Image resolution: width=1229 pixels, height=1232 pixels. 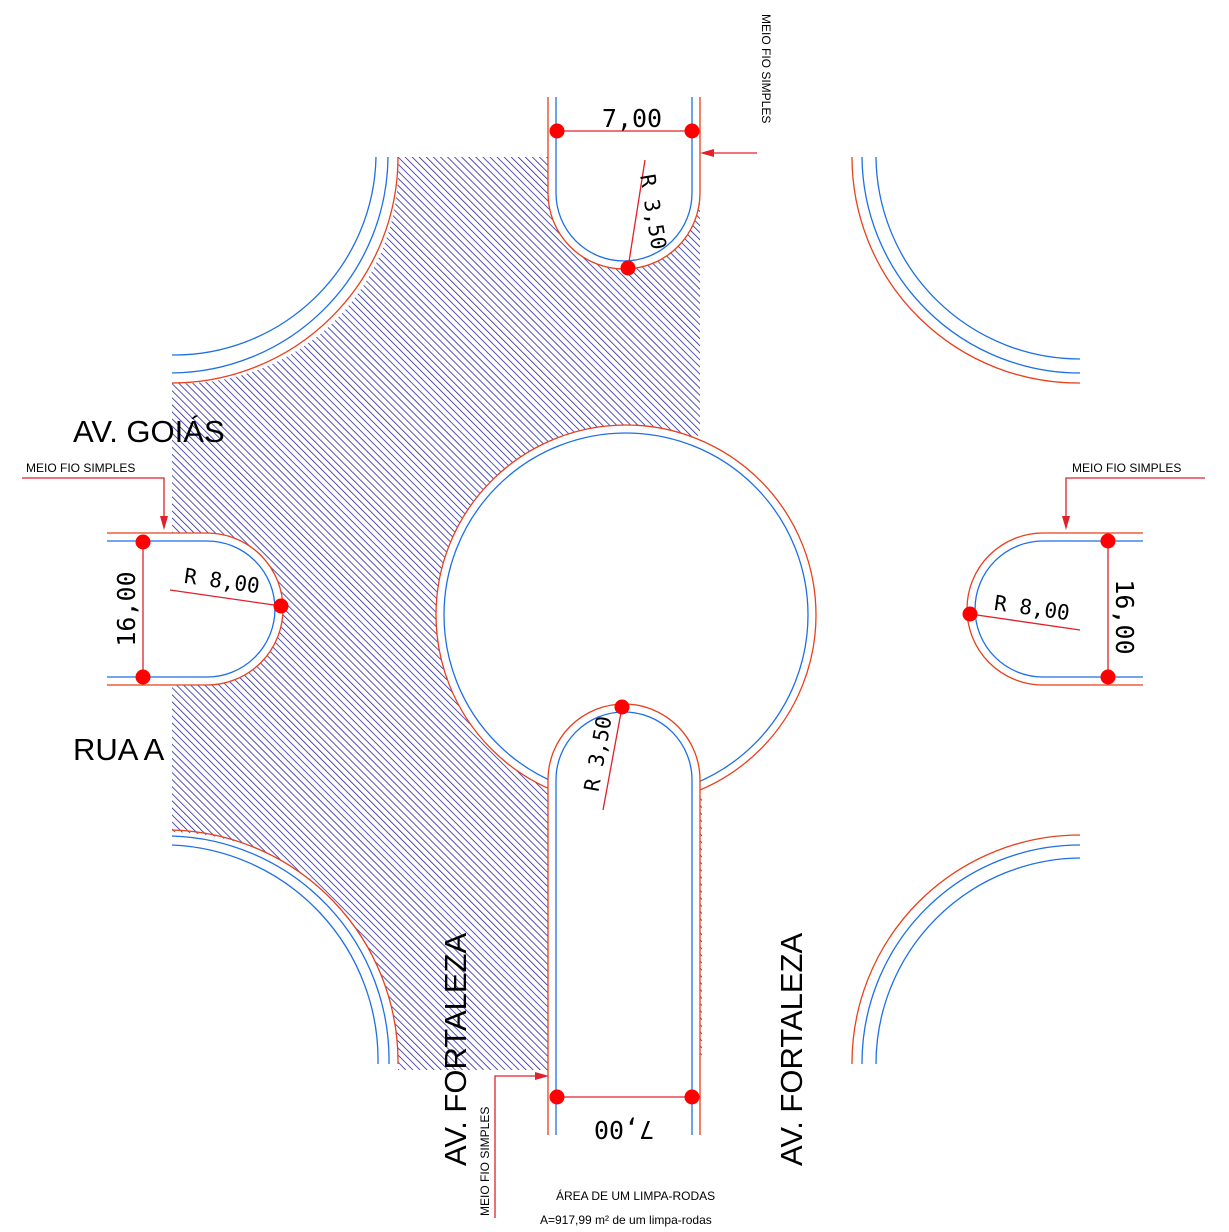 What do you see at coordinates (635, 1195) in the screenshot?
I see `area-title: ÁREA DE UM LIMPA-RODAS` at bounding box center [635, 1195].